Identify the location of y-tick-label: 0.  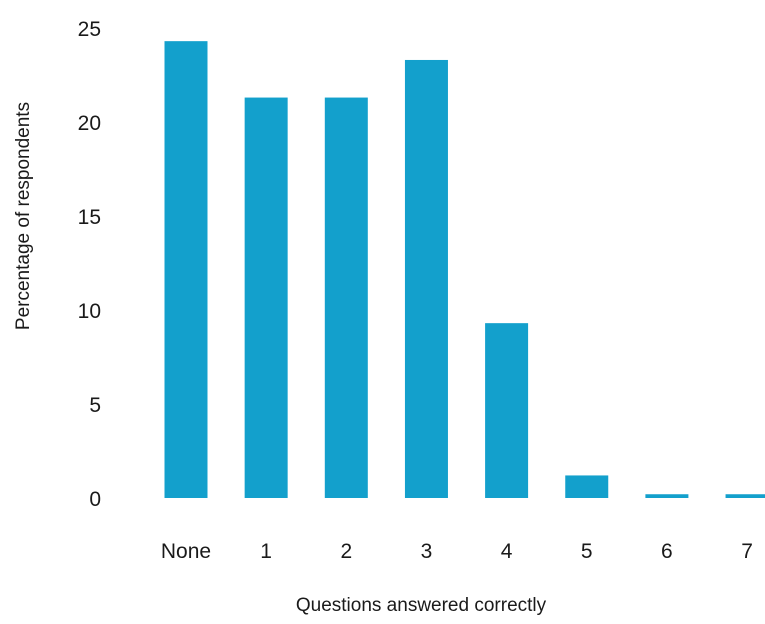
(95, 499).